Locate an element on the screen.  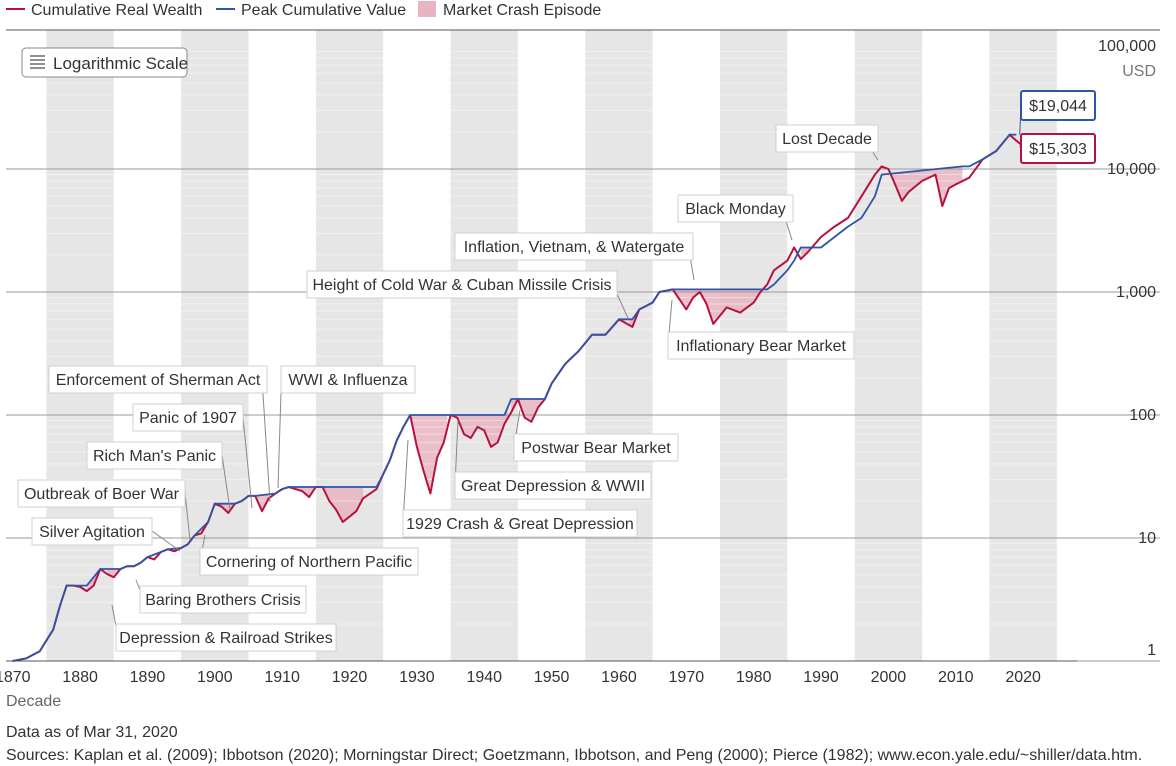
x-tick-label: 1890 is located at coordinates (148, 677).